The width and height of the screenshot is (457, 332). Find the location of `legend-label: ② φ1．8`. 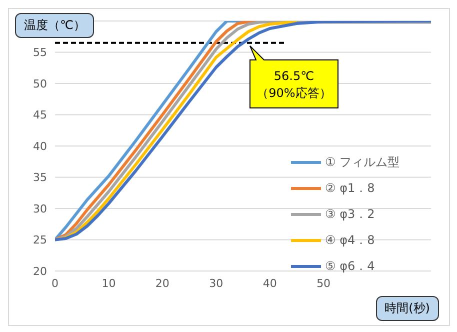

legend-label: ② φ1．8 is located at coordinates (350, 188).